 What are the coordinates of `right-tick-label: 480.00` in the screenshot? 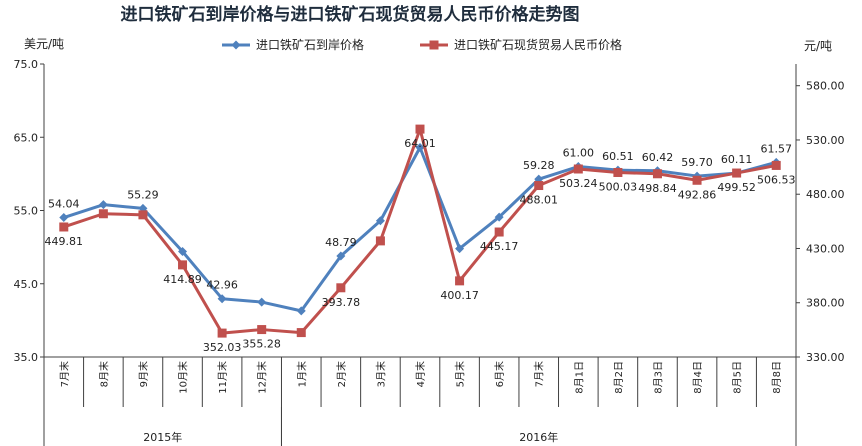 It's located at (825, 194).